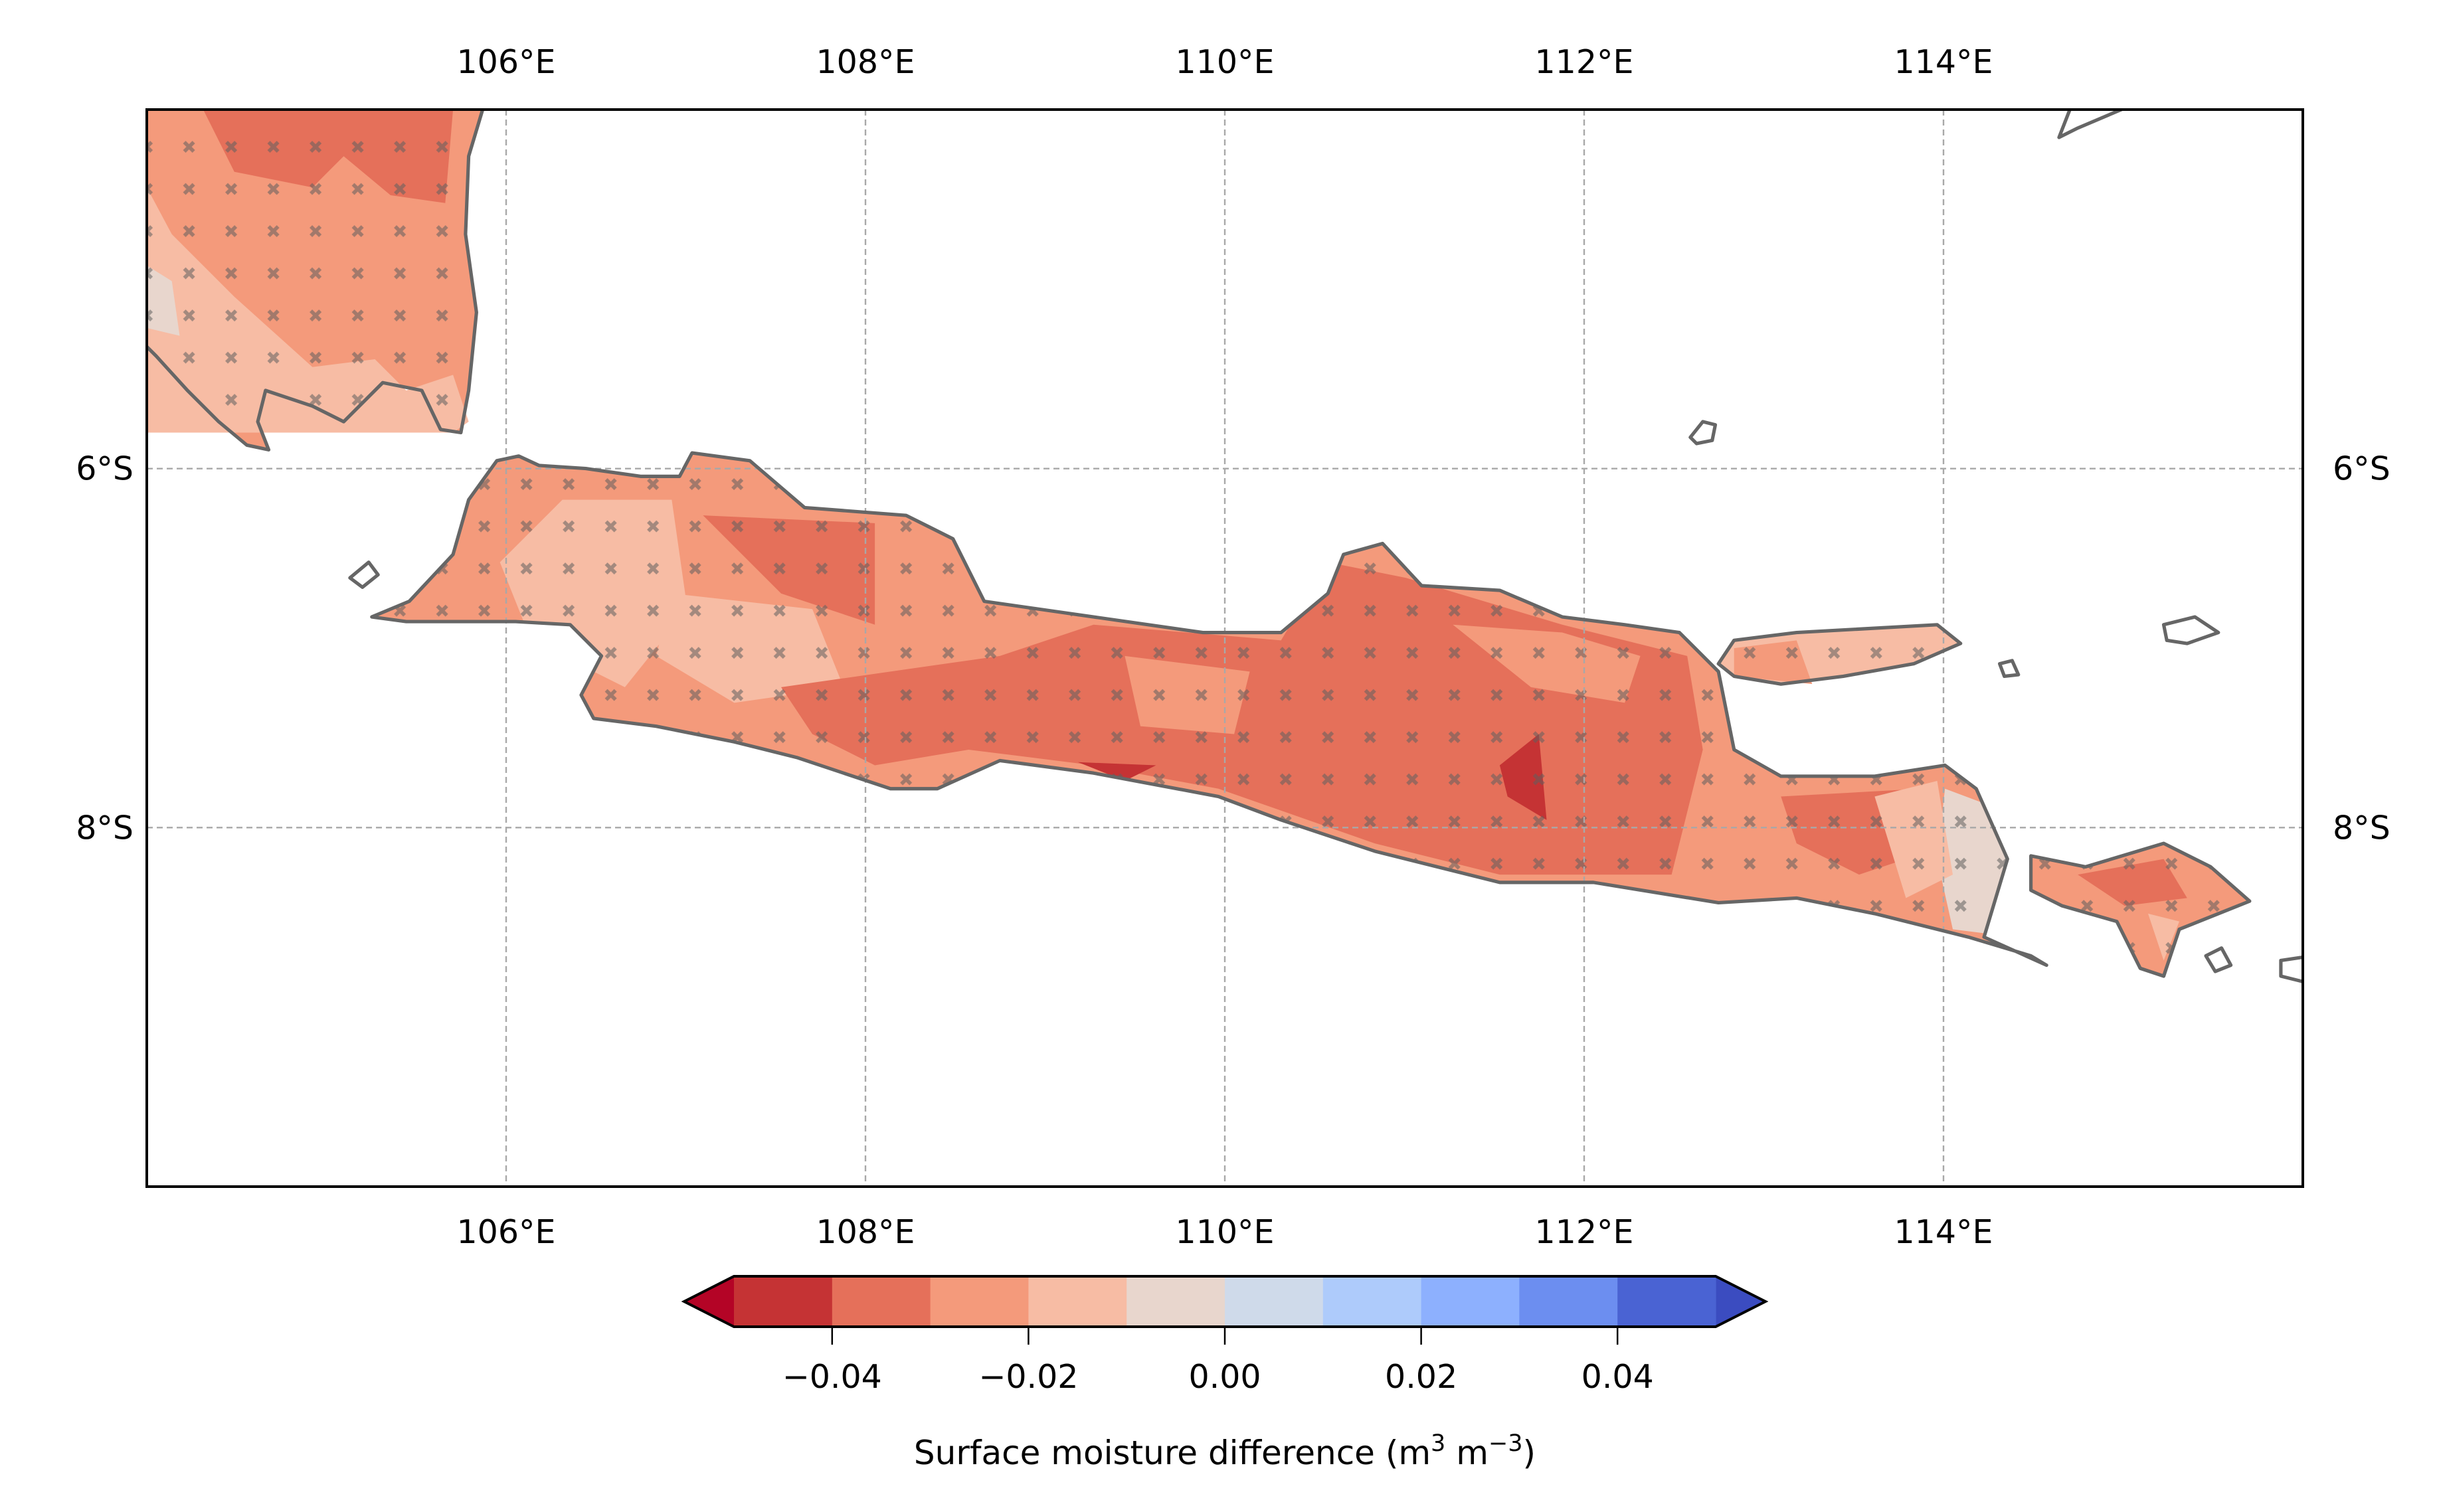 Image resolution: width=2437 pixels, height=1512 pixels. I want to click on colorbar-tick-label: 0.02, so click(1421, 1377).